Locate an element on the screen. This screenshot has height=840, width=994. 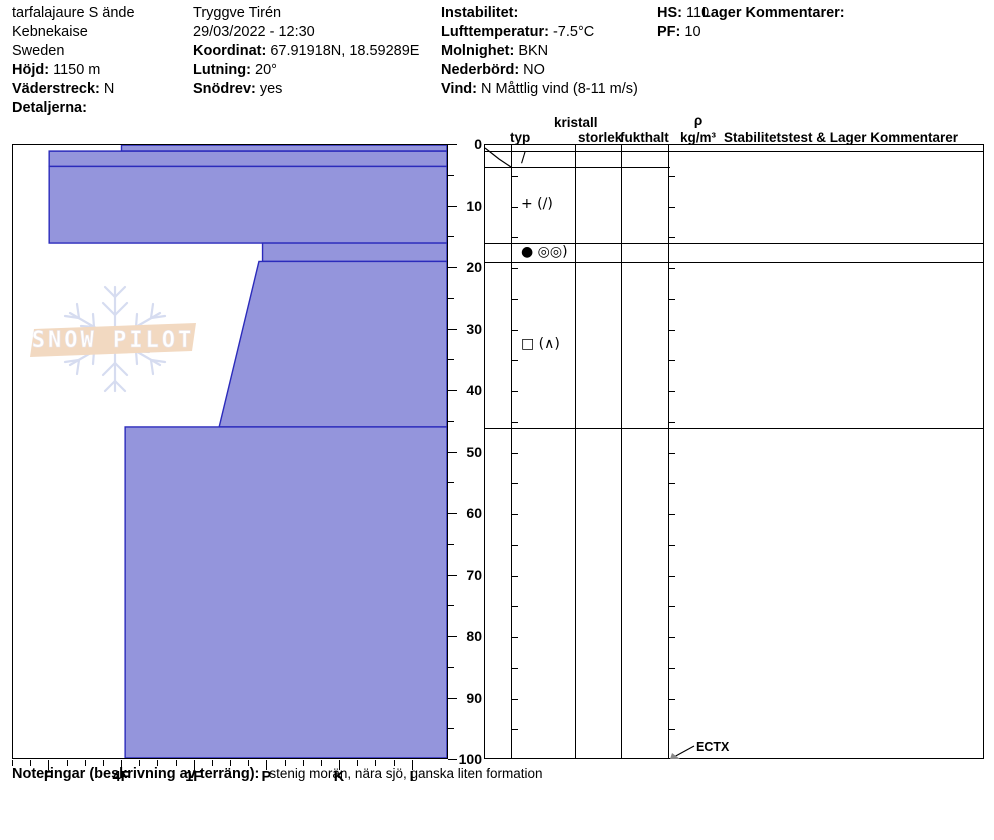
hardness-tick-label-F: F is located at coordinates (48, 777).